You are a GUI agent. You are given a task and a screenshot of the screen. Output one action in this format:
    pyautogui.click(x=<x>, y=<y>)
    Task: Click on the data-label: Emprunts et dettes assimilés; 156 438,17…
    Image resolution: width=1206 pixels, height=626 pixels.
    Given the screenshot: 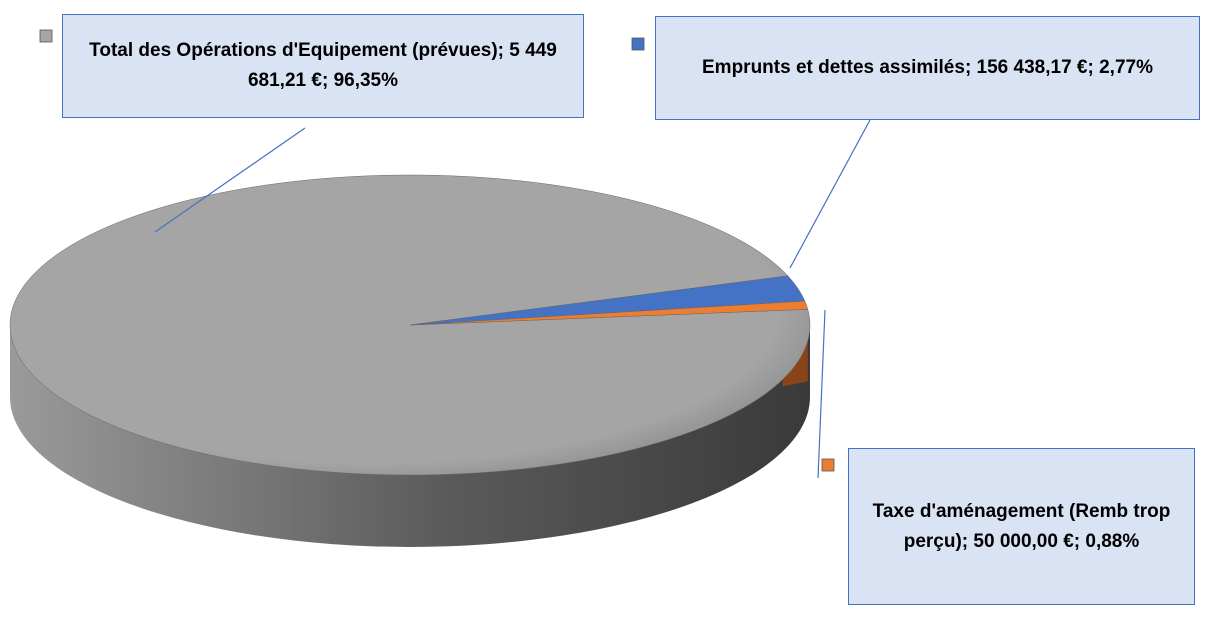 What is the action you would take?
    pyautogui.click(x=927, y=68)
    